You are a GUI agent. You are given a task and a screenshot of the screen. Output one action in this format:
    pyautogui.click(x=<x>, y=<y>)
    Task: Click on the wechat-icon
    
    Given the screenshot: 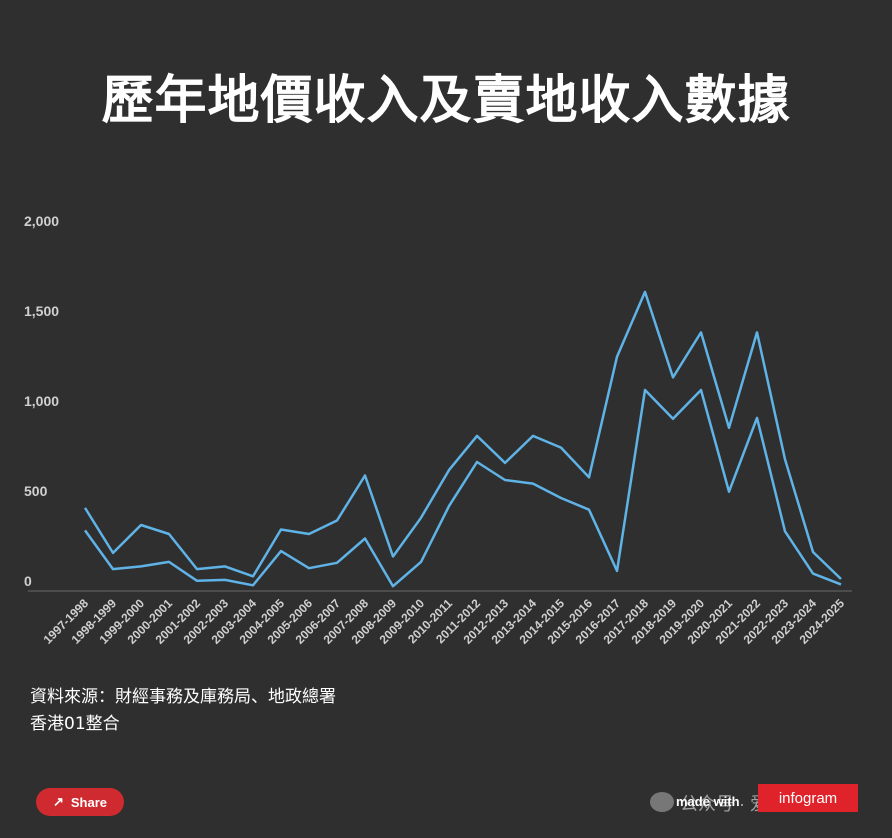 What is the action you would take?
    pyautogui.click(x=662, y=802)
    